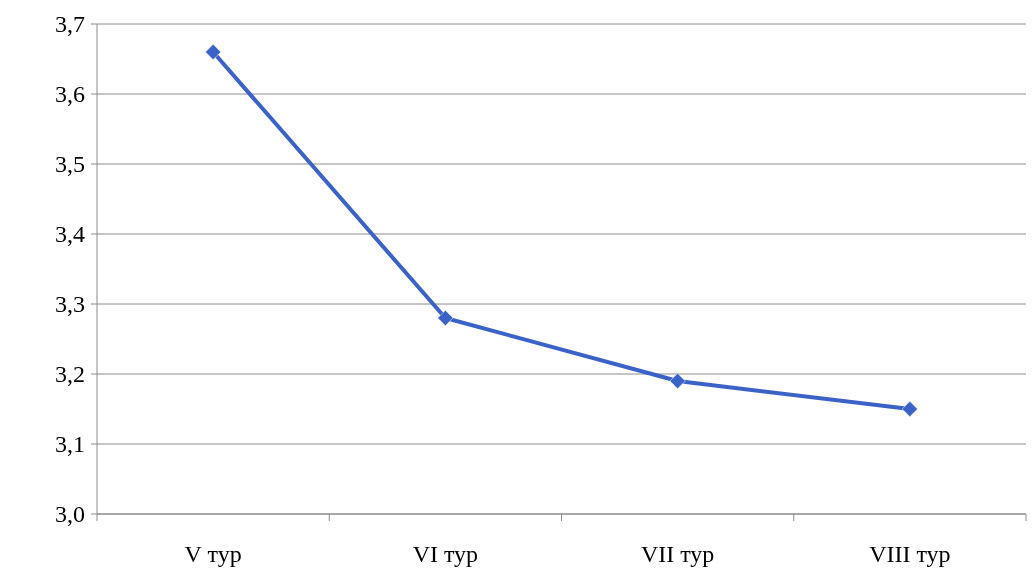 Image resolution: width=1036 pixels, height=571 pixels. I want to click on y-tick-label: 3,6, so click(70, 94).